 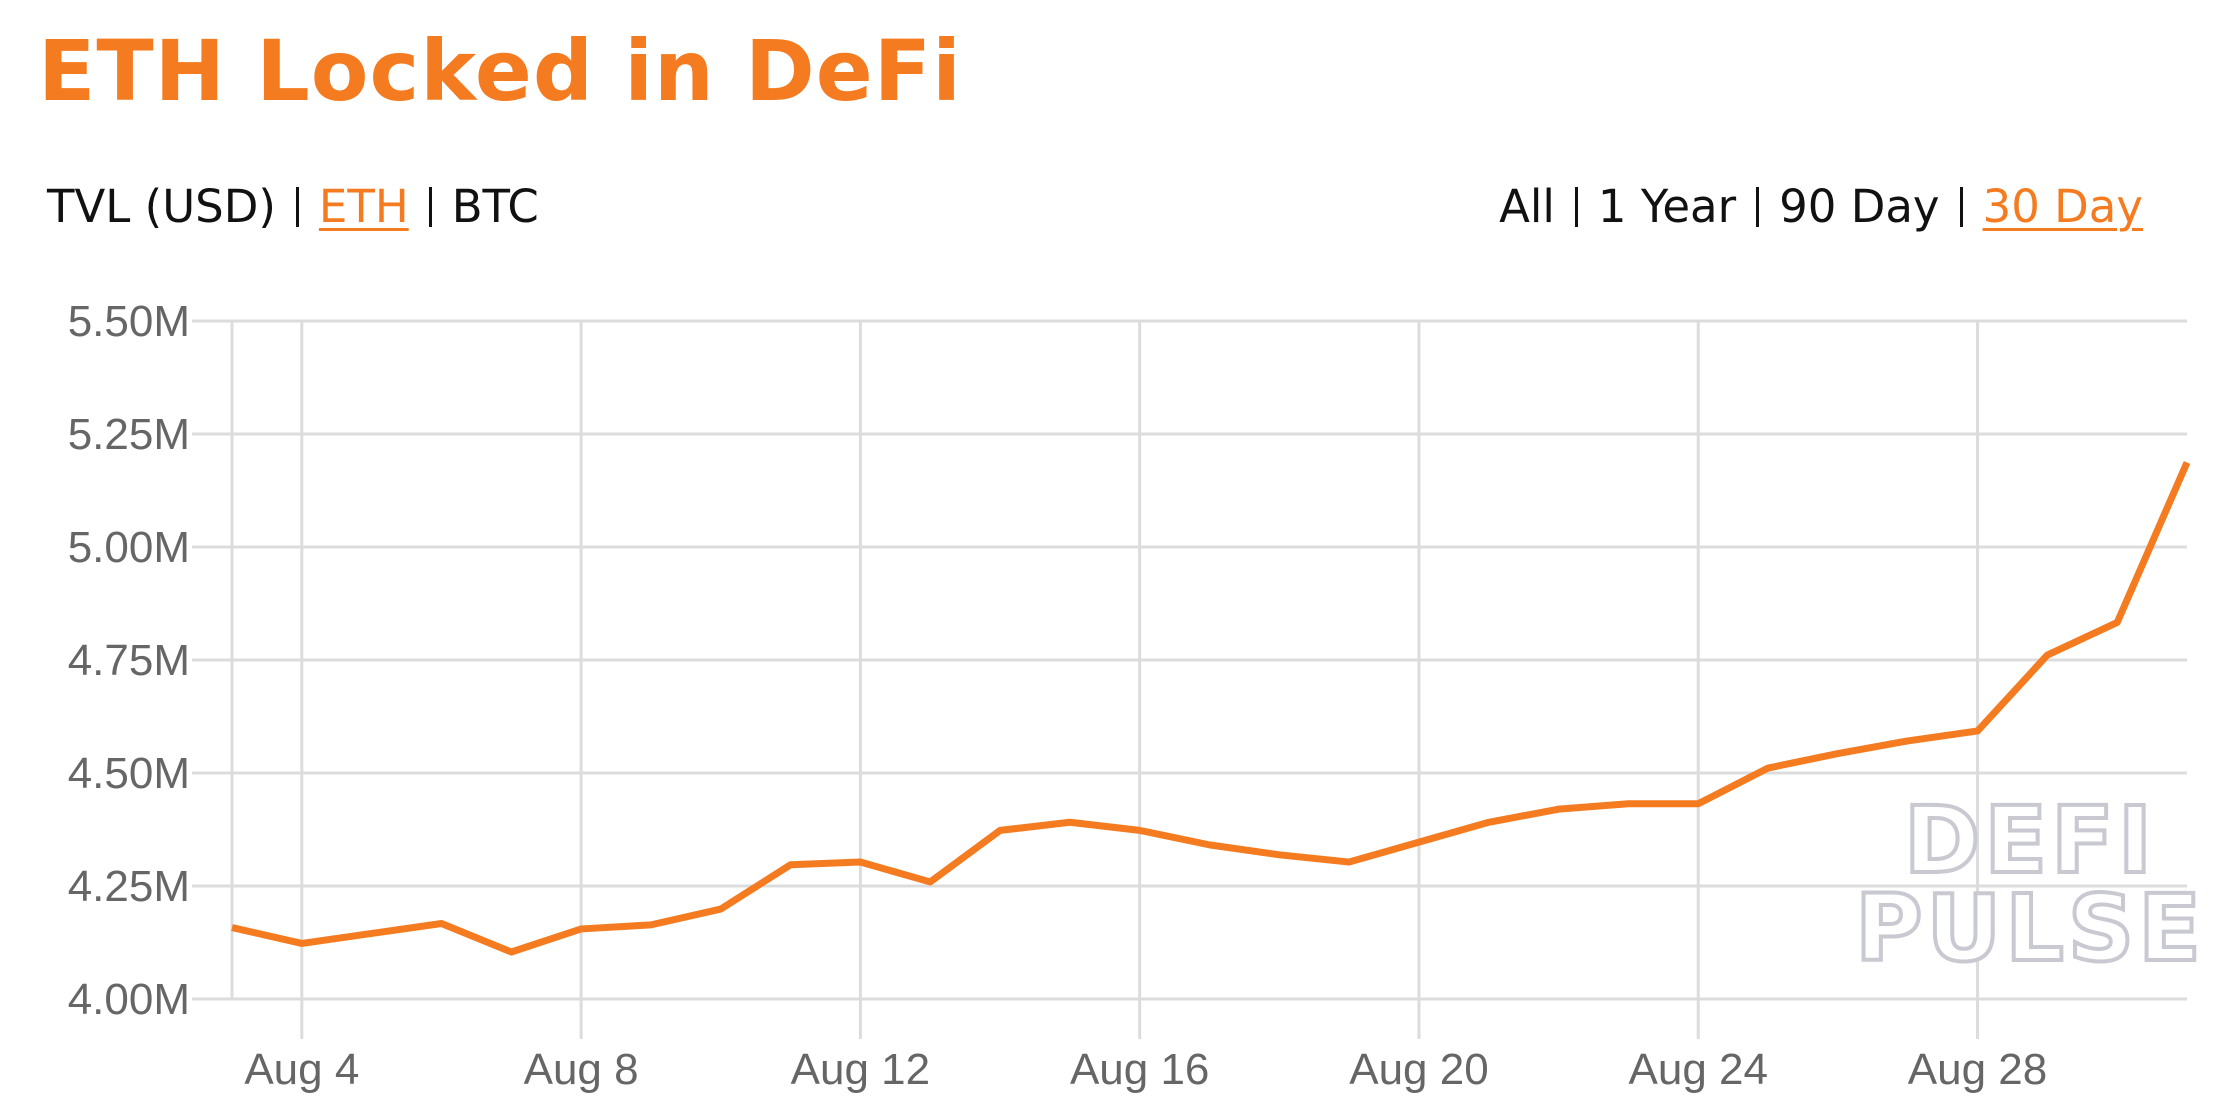 What do you see at coordinates (161, 206) in the screenshot?
I see `unit-option: TVL (USD)` at bounding box center [161, 206].